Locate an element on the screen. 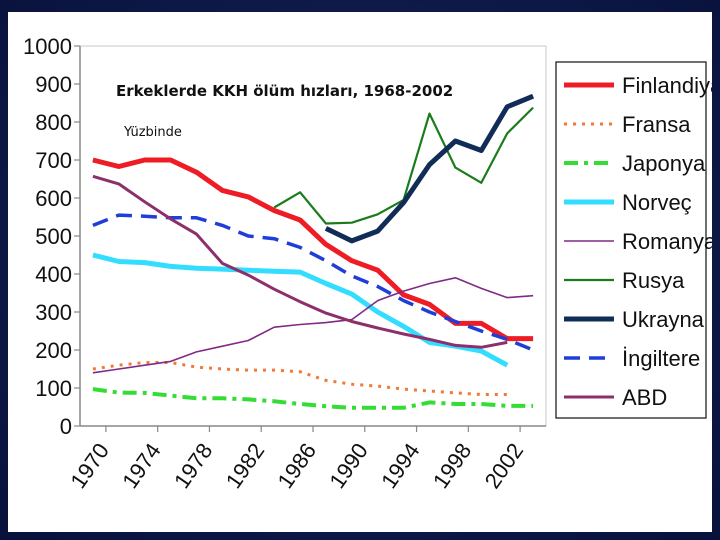 The height and width of the screenshot is (540, 720). legend-label-3: Norveç is located at coordinates (657, 202).